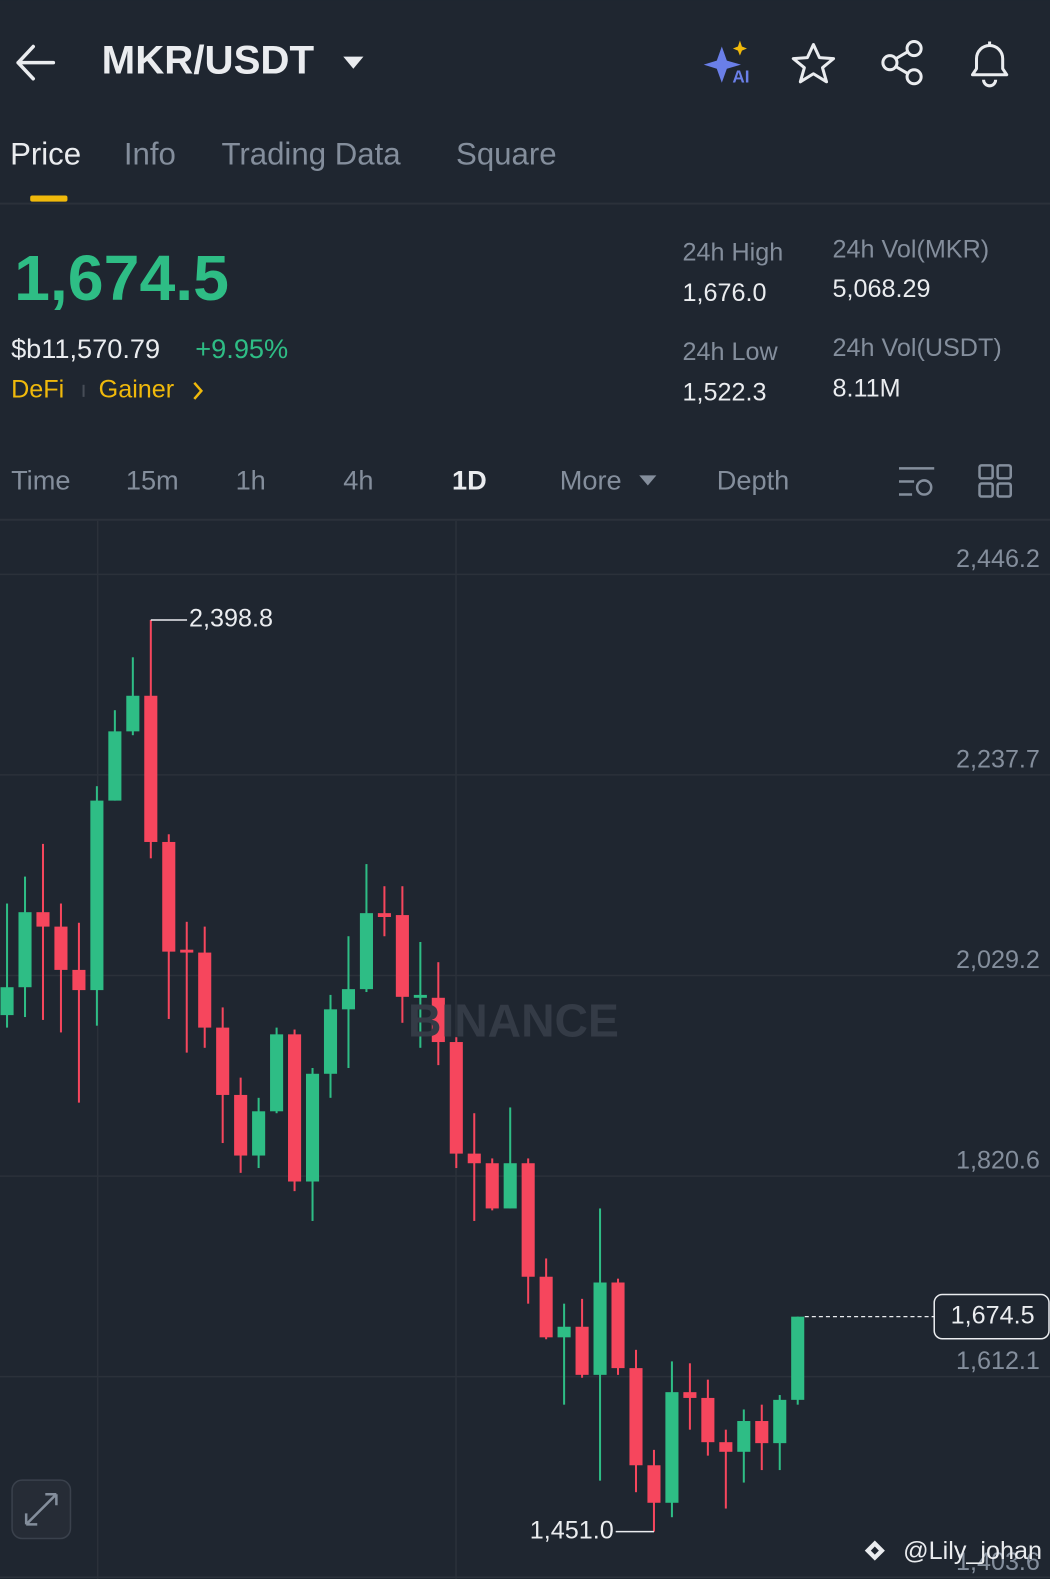 This screenshot has height=1579, width=1050. I want to click on stat-label: 24h Vol(USDT), so click(917, 348).